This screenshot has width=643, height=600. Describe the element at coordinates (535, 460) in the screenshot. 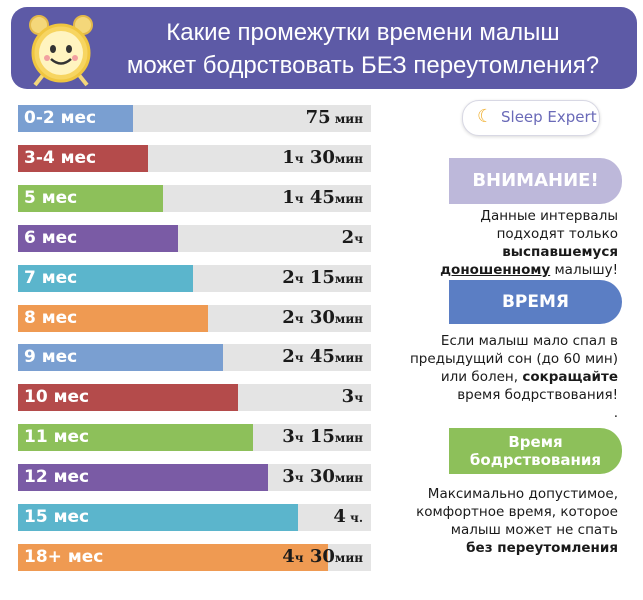

I see `wake-badge-line-2: бодрствования` at that location.